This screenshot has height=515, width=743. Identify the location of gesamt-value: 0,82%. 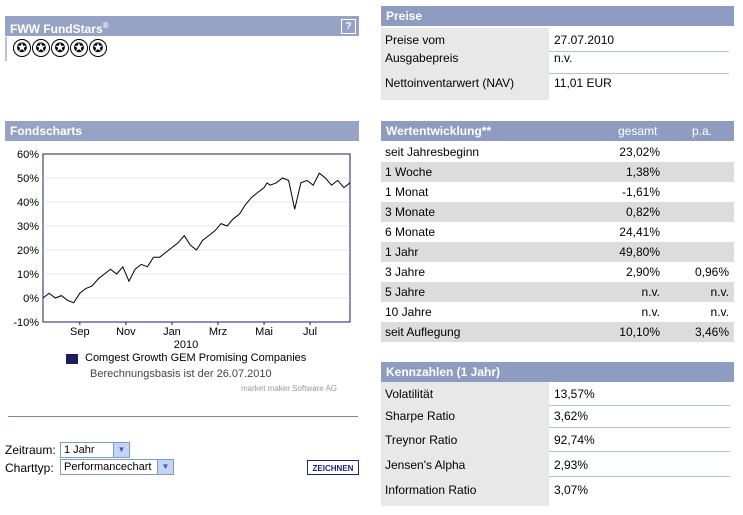
(642, 212).